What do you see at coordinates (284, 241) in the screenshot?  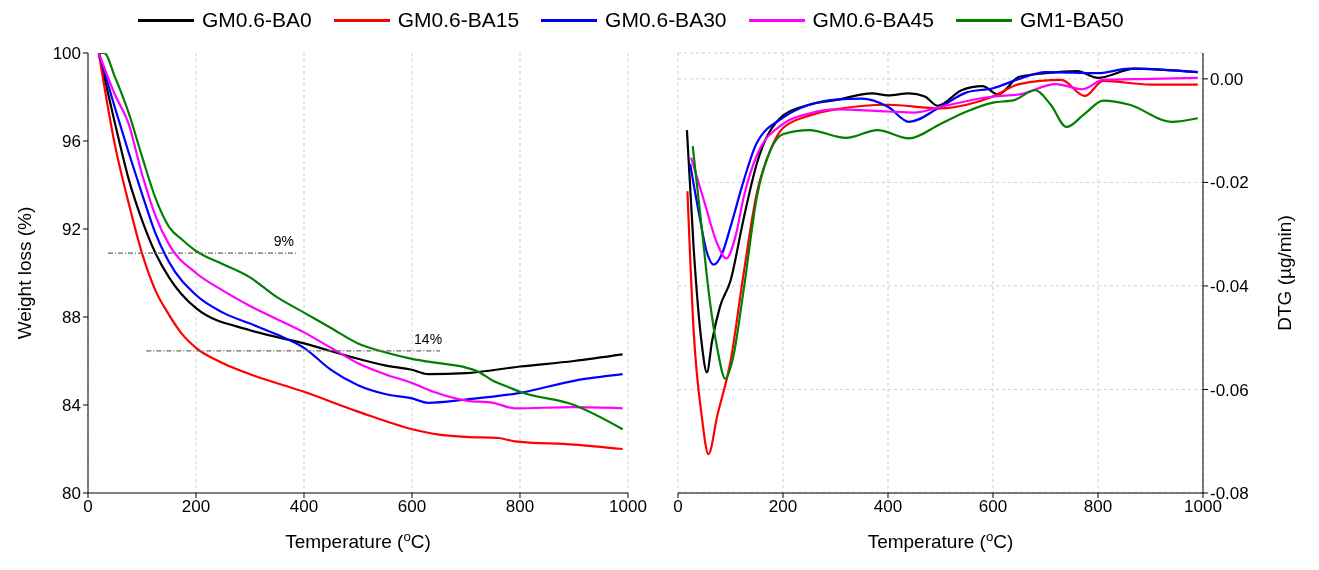 I see `annotation: 9%` at bounding box center [284, 241].